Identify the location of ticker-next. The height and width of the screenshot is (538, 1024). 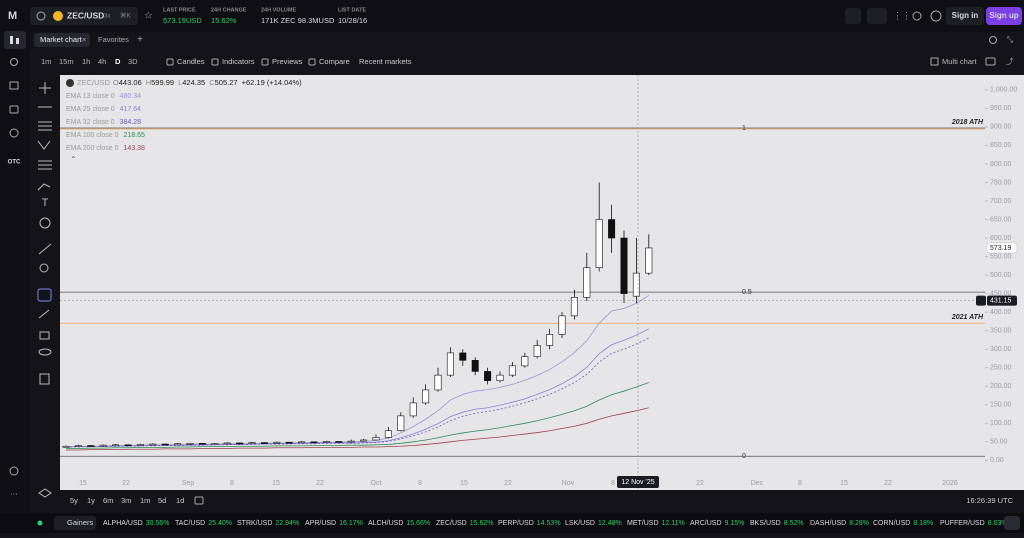
(1012, 523).